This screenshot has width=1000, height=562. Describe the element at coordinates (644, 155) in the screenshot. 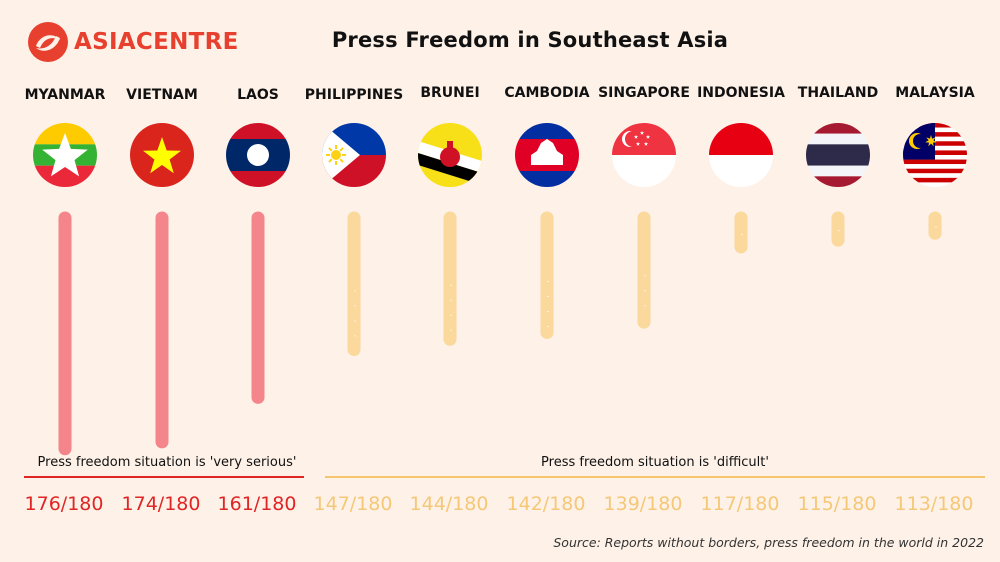

I see `singapore-flag-icon` at that location.